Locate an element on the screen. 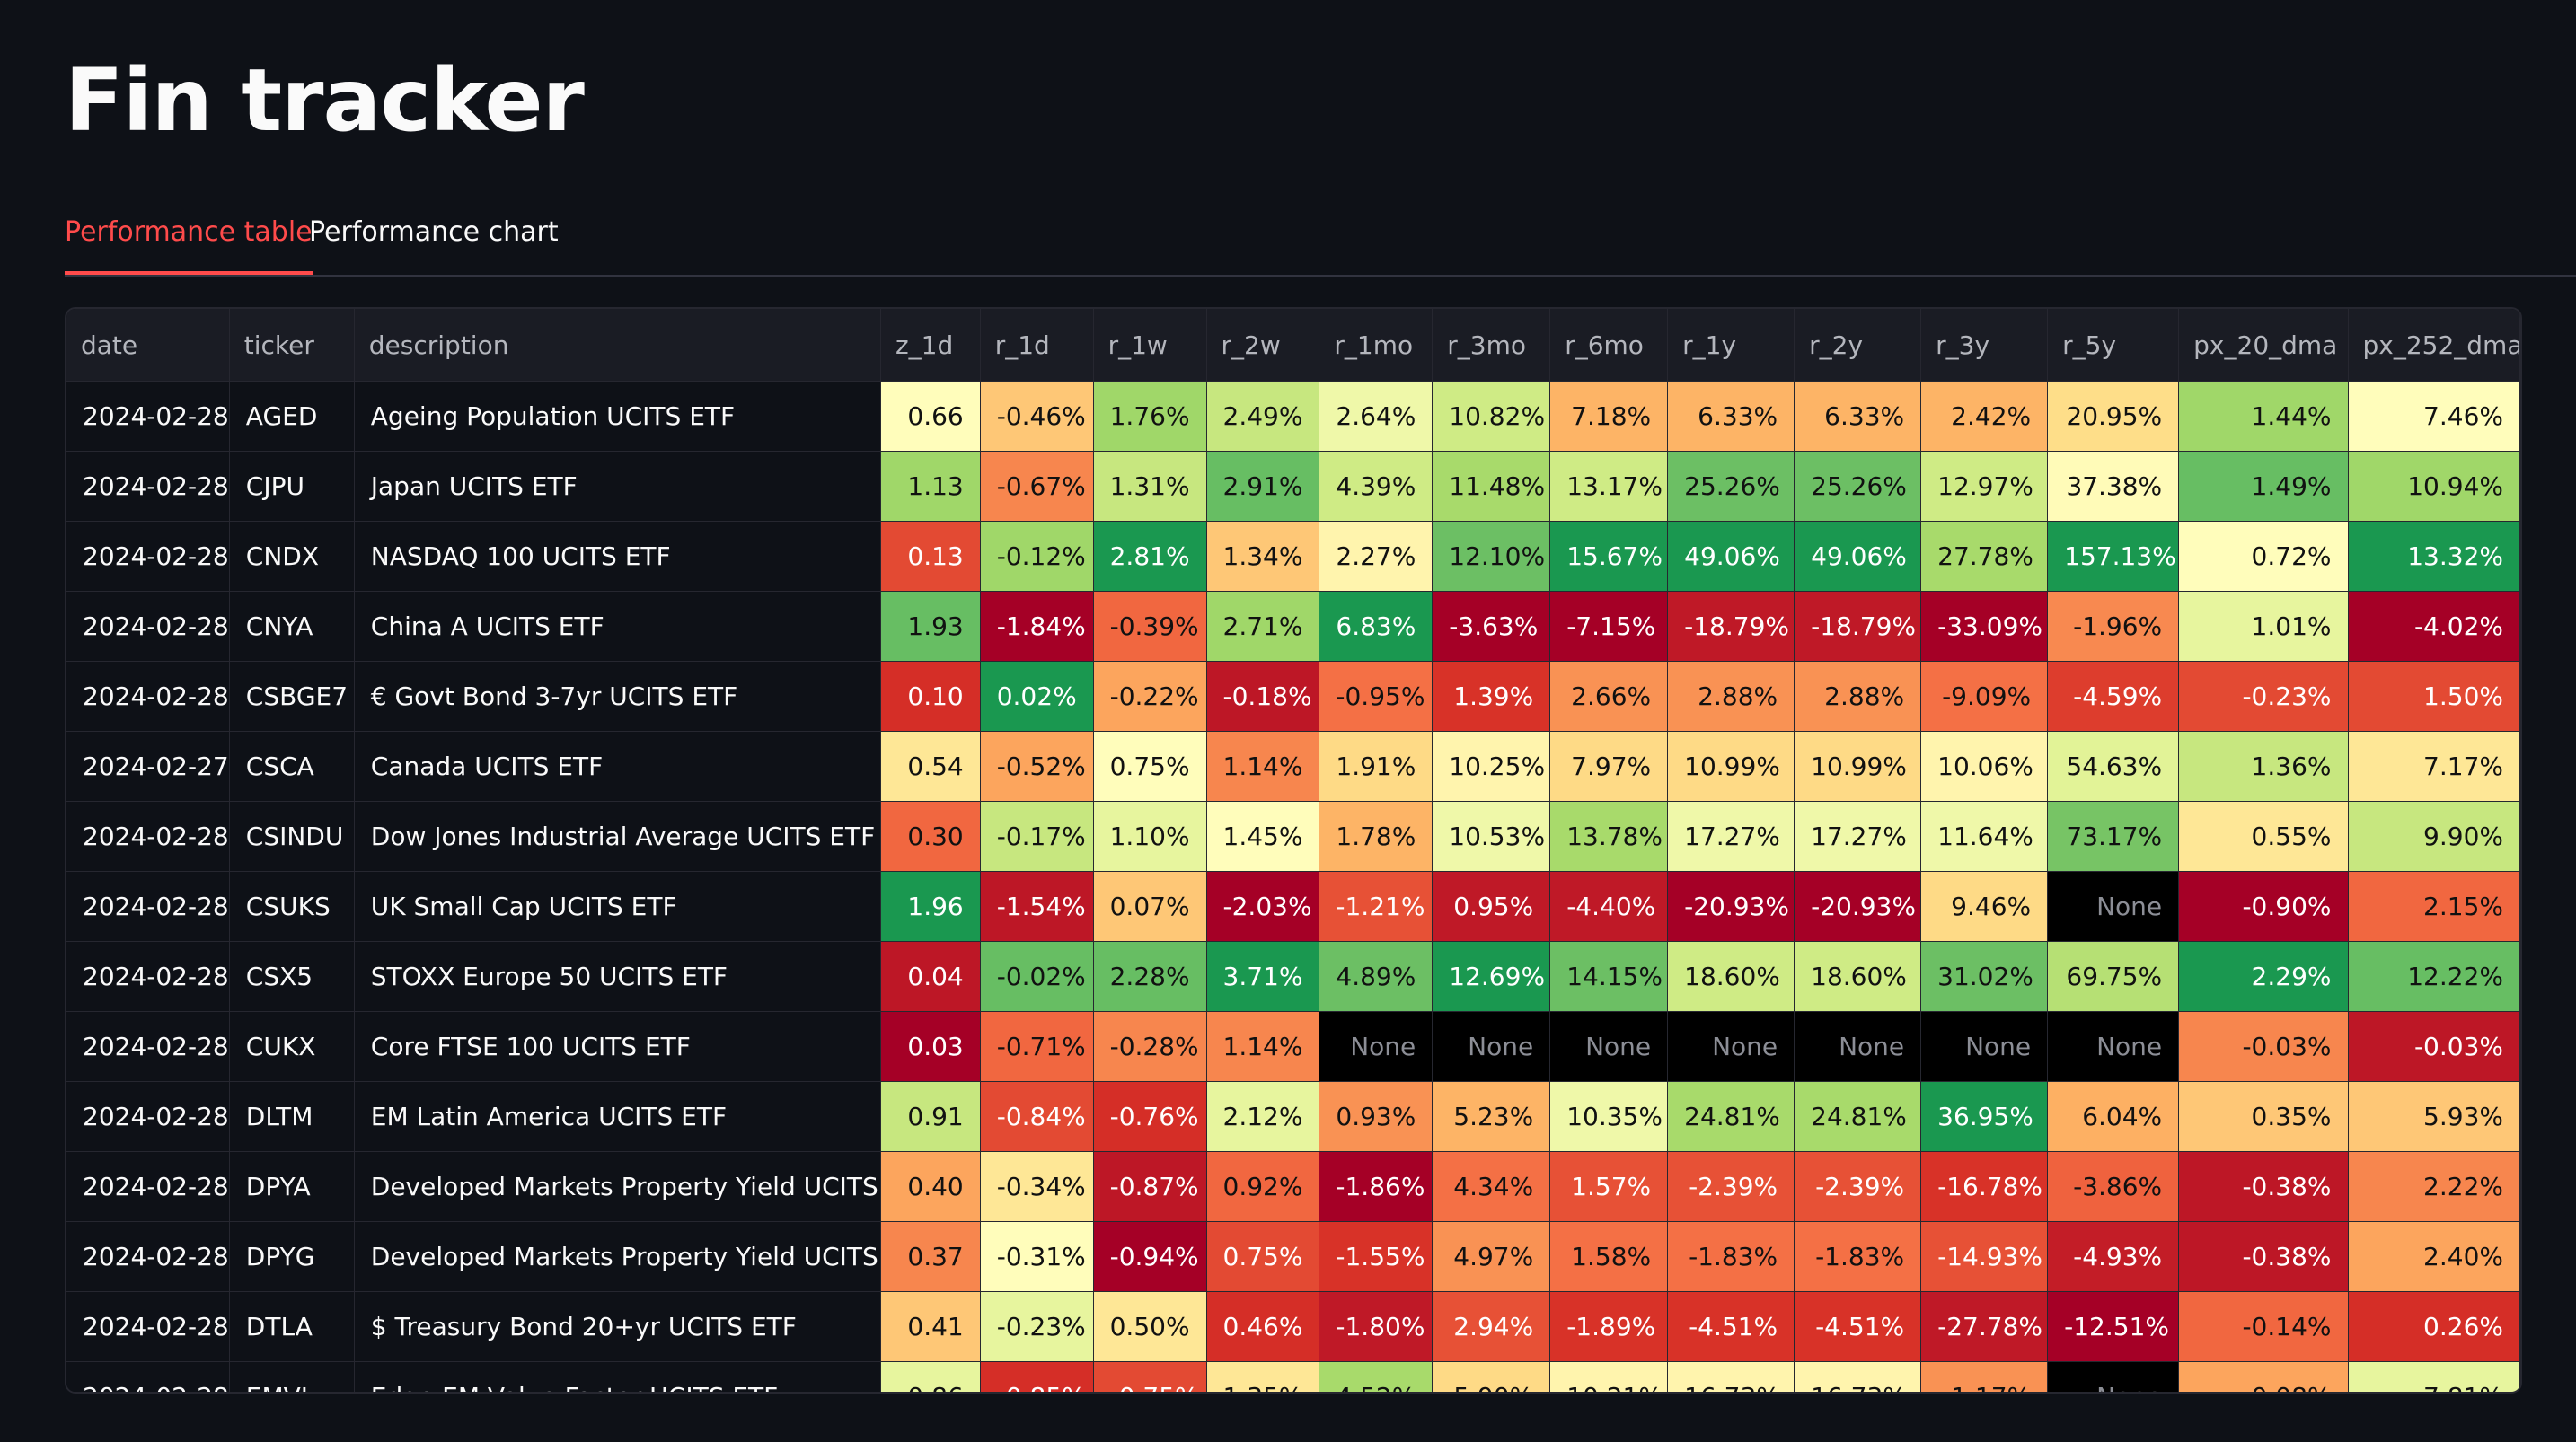 The height and width of the screenshot is (1442, 2576). column-header: r_1w is located at coordinates (1150, 345).